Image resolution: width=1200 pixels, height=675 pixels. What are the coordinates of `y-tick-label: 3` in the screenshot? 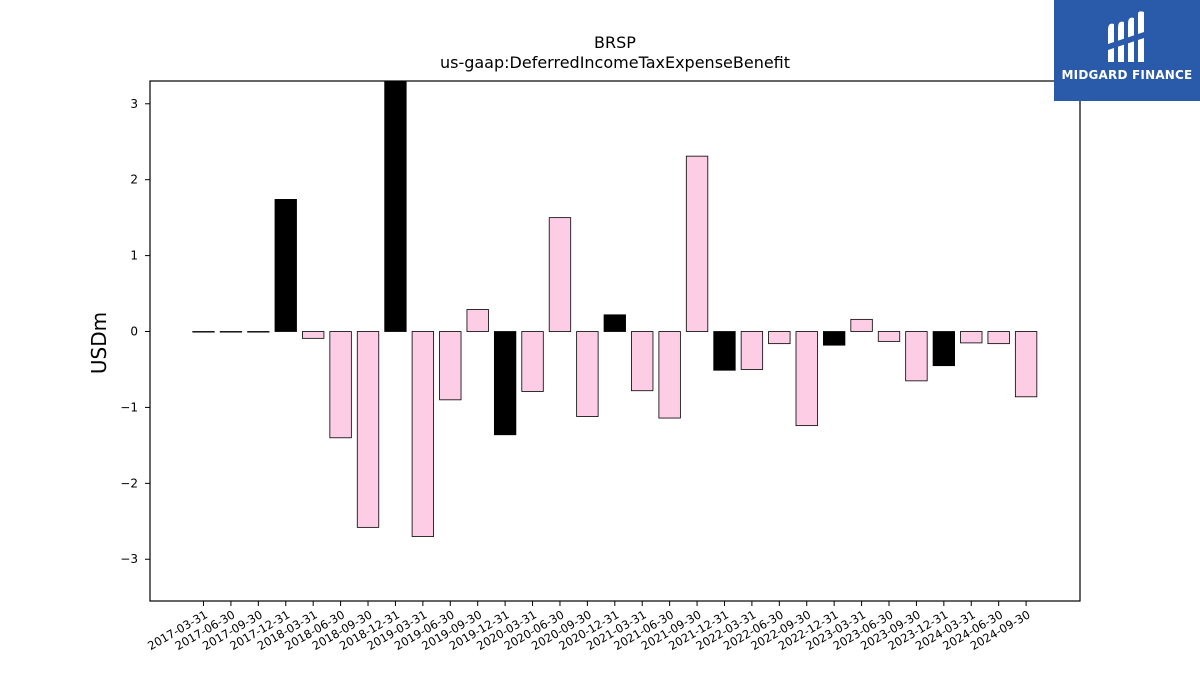 It's located at (134, 104).